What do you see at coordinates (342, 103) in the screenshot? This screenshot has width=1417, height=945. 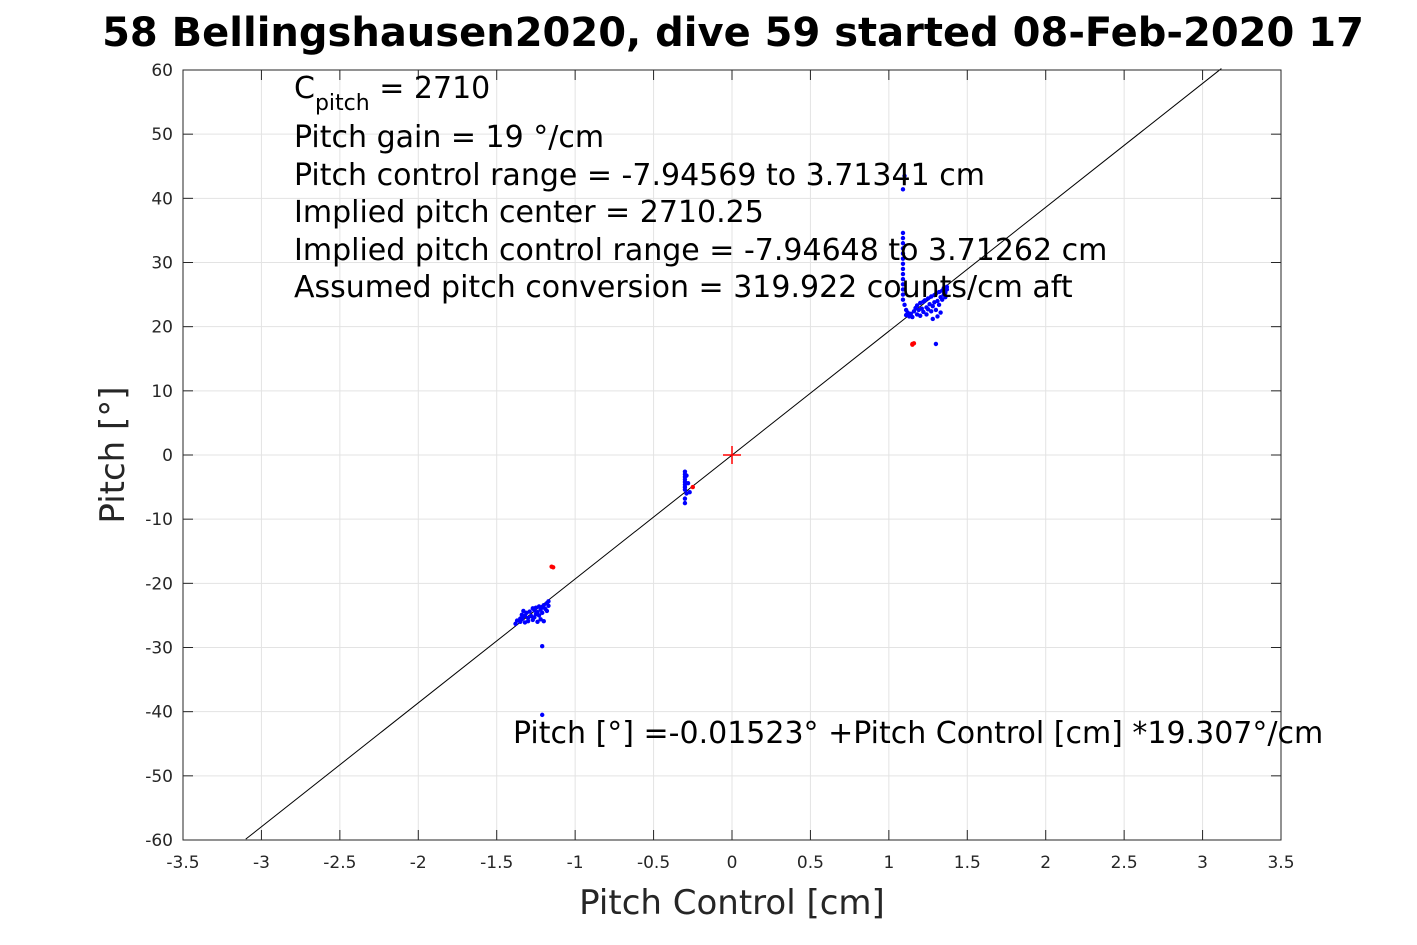 I see `c-pitch-subscript: pitch` at bounding box center [342, 103].